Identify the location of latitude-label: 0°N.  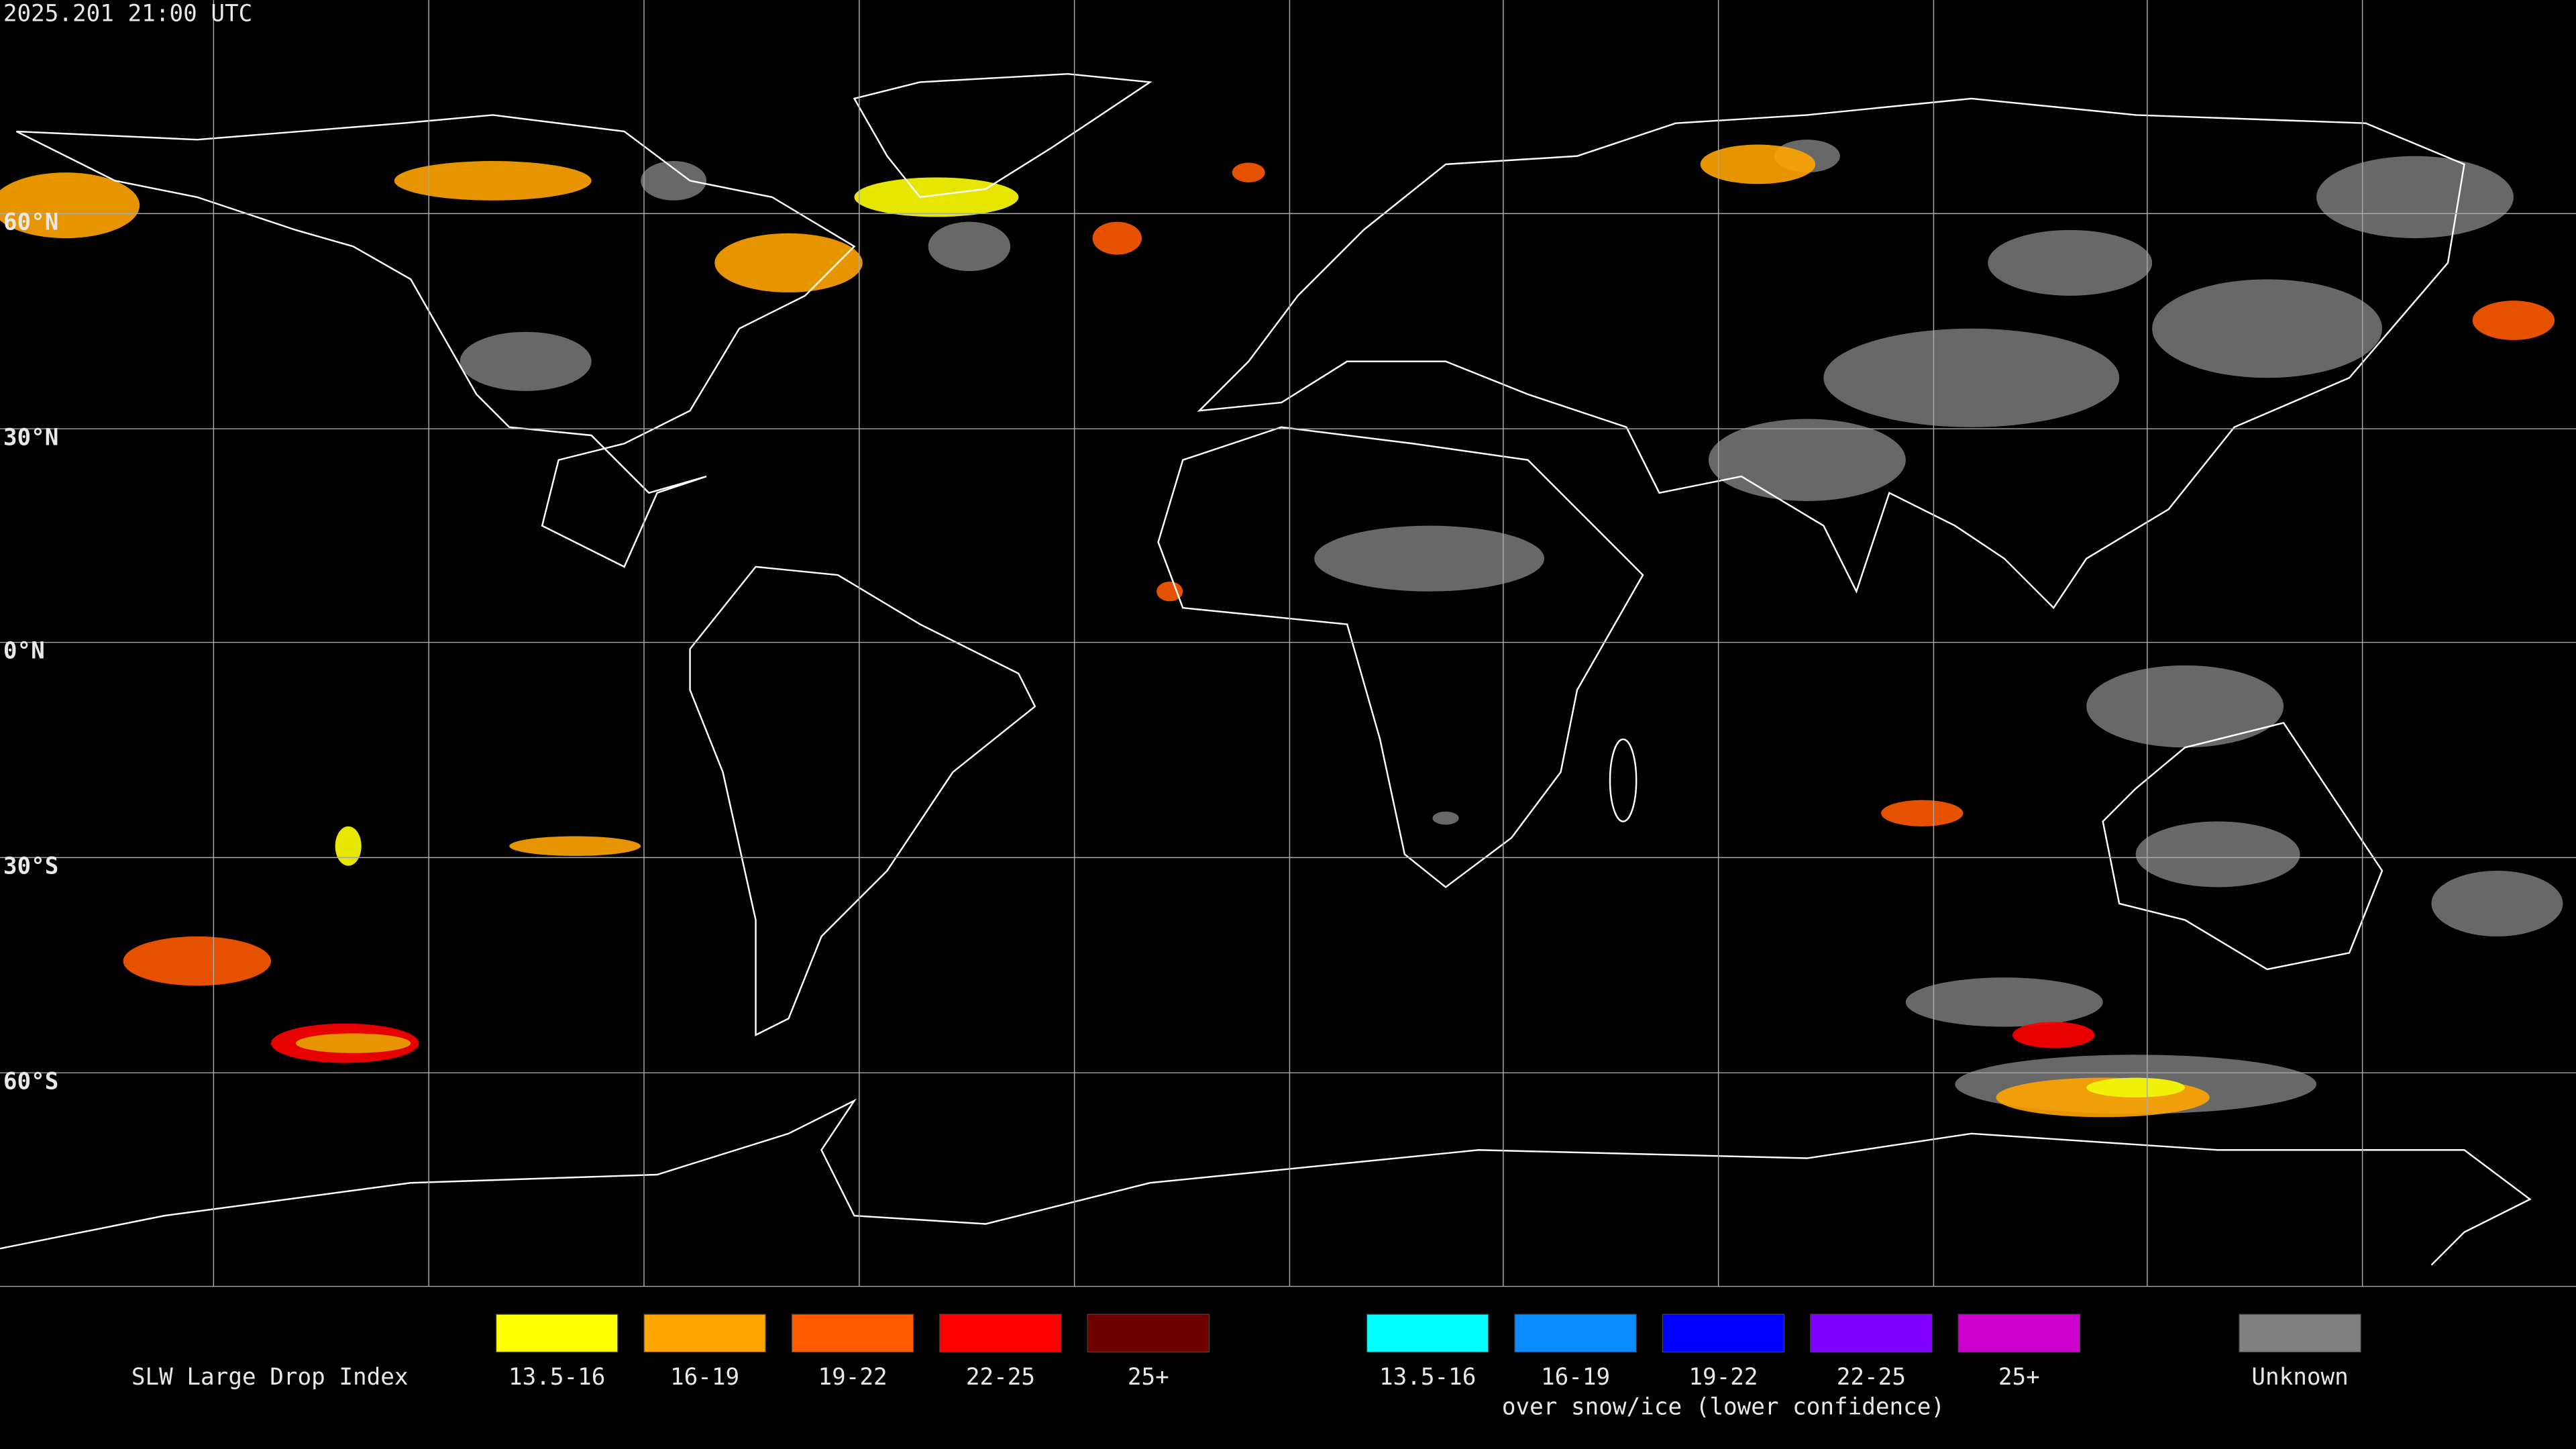
(24, 651).